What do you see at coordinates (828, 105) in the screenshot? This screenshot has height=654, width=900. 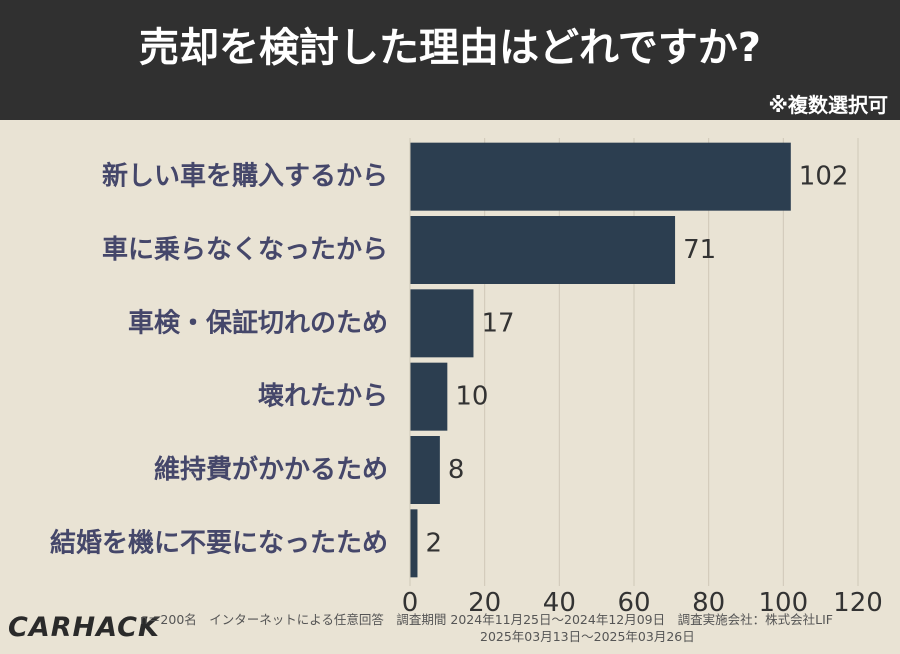 I see `multiple-choice-note: ※複数選択可` at bounding box center [828, 105].